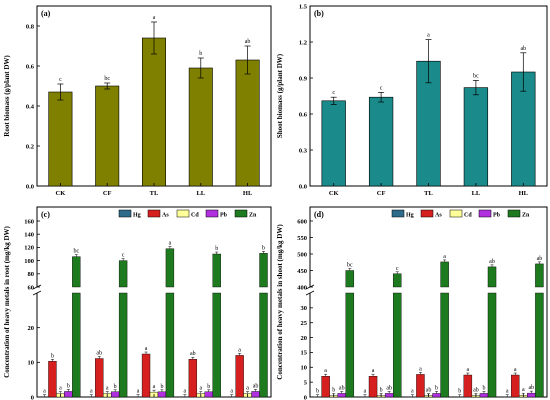  I want to click on y-tick-label: 0.2, so click(30, 146).